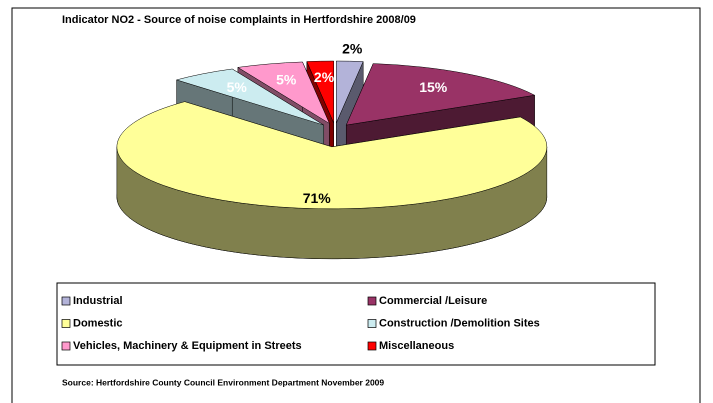 The image size is (713, 403). Describe the element at coordinates (317, 198) in the screenshot. I see `data-label: 71%` at that location.